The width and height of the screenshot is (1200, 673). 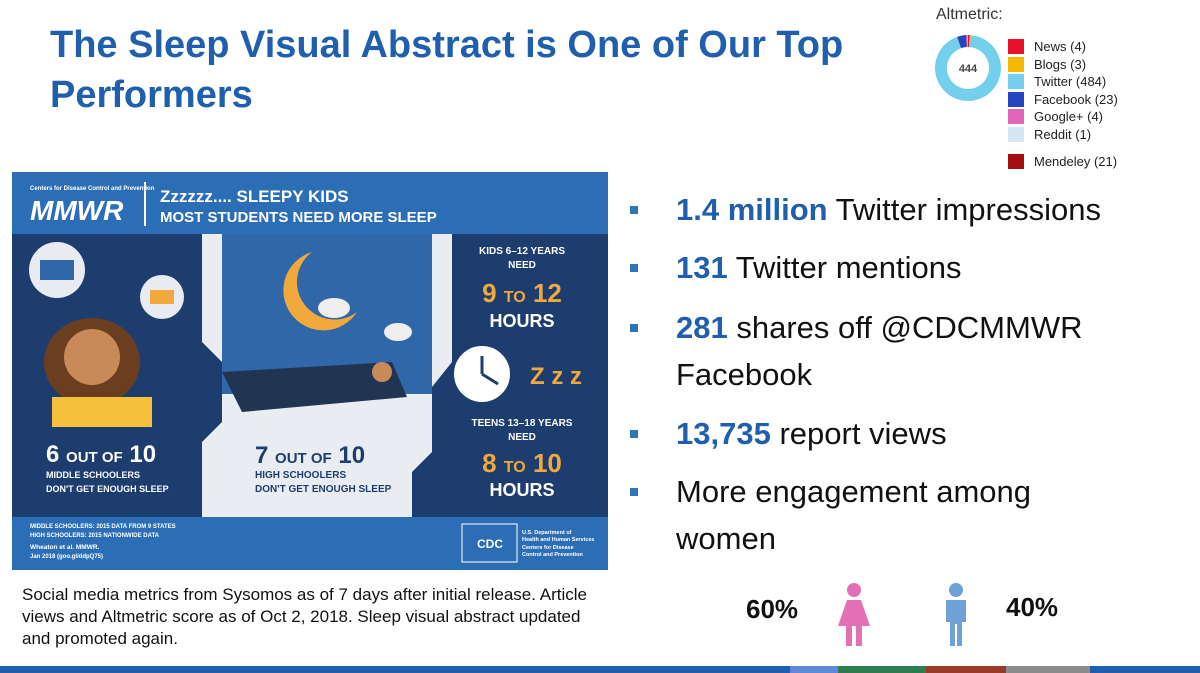 I want to click on moon, so click(x=320, y=291).